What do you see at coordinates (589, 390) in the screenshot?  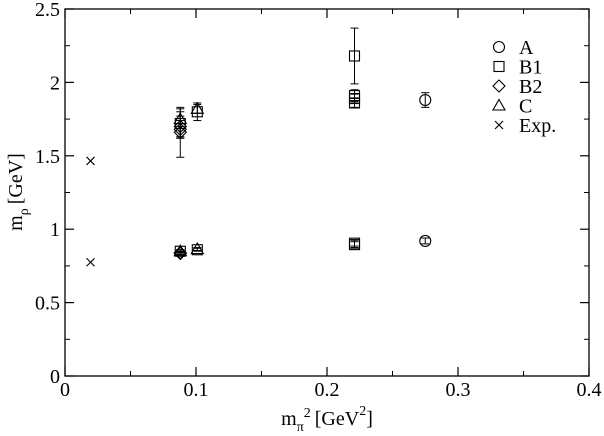 I see `x-tick-label: 0.4` at bounding box center [589, 390].